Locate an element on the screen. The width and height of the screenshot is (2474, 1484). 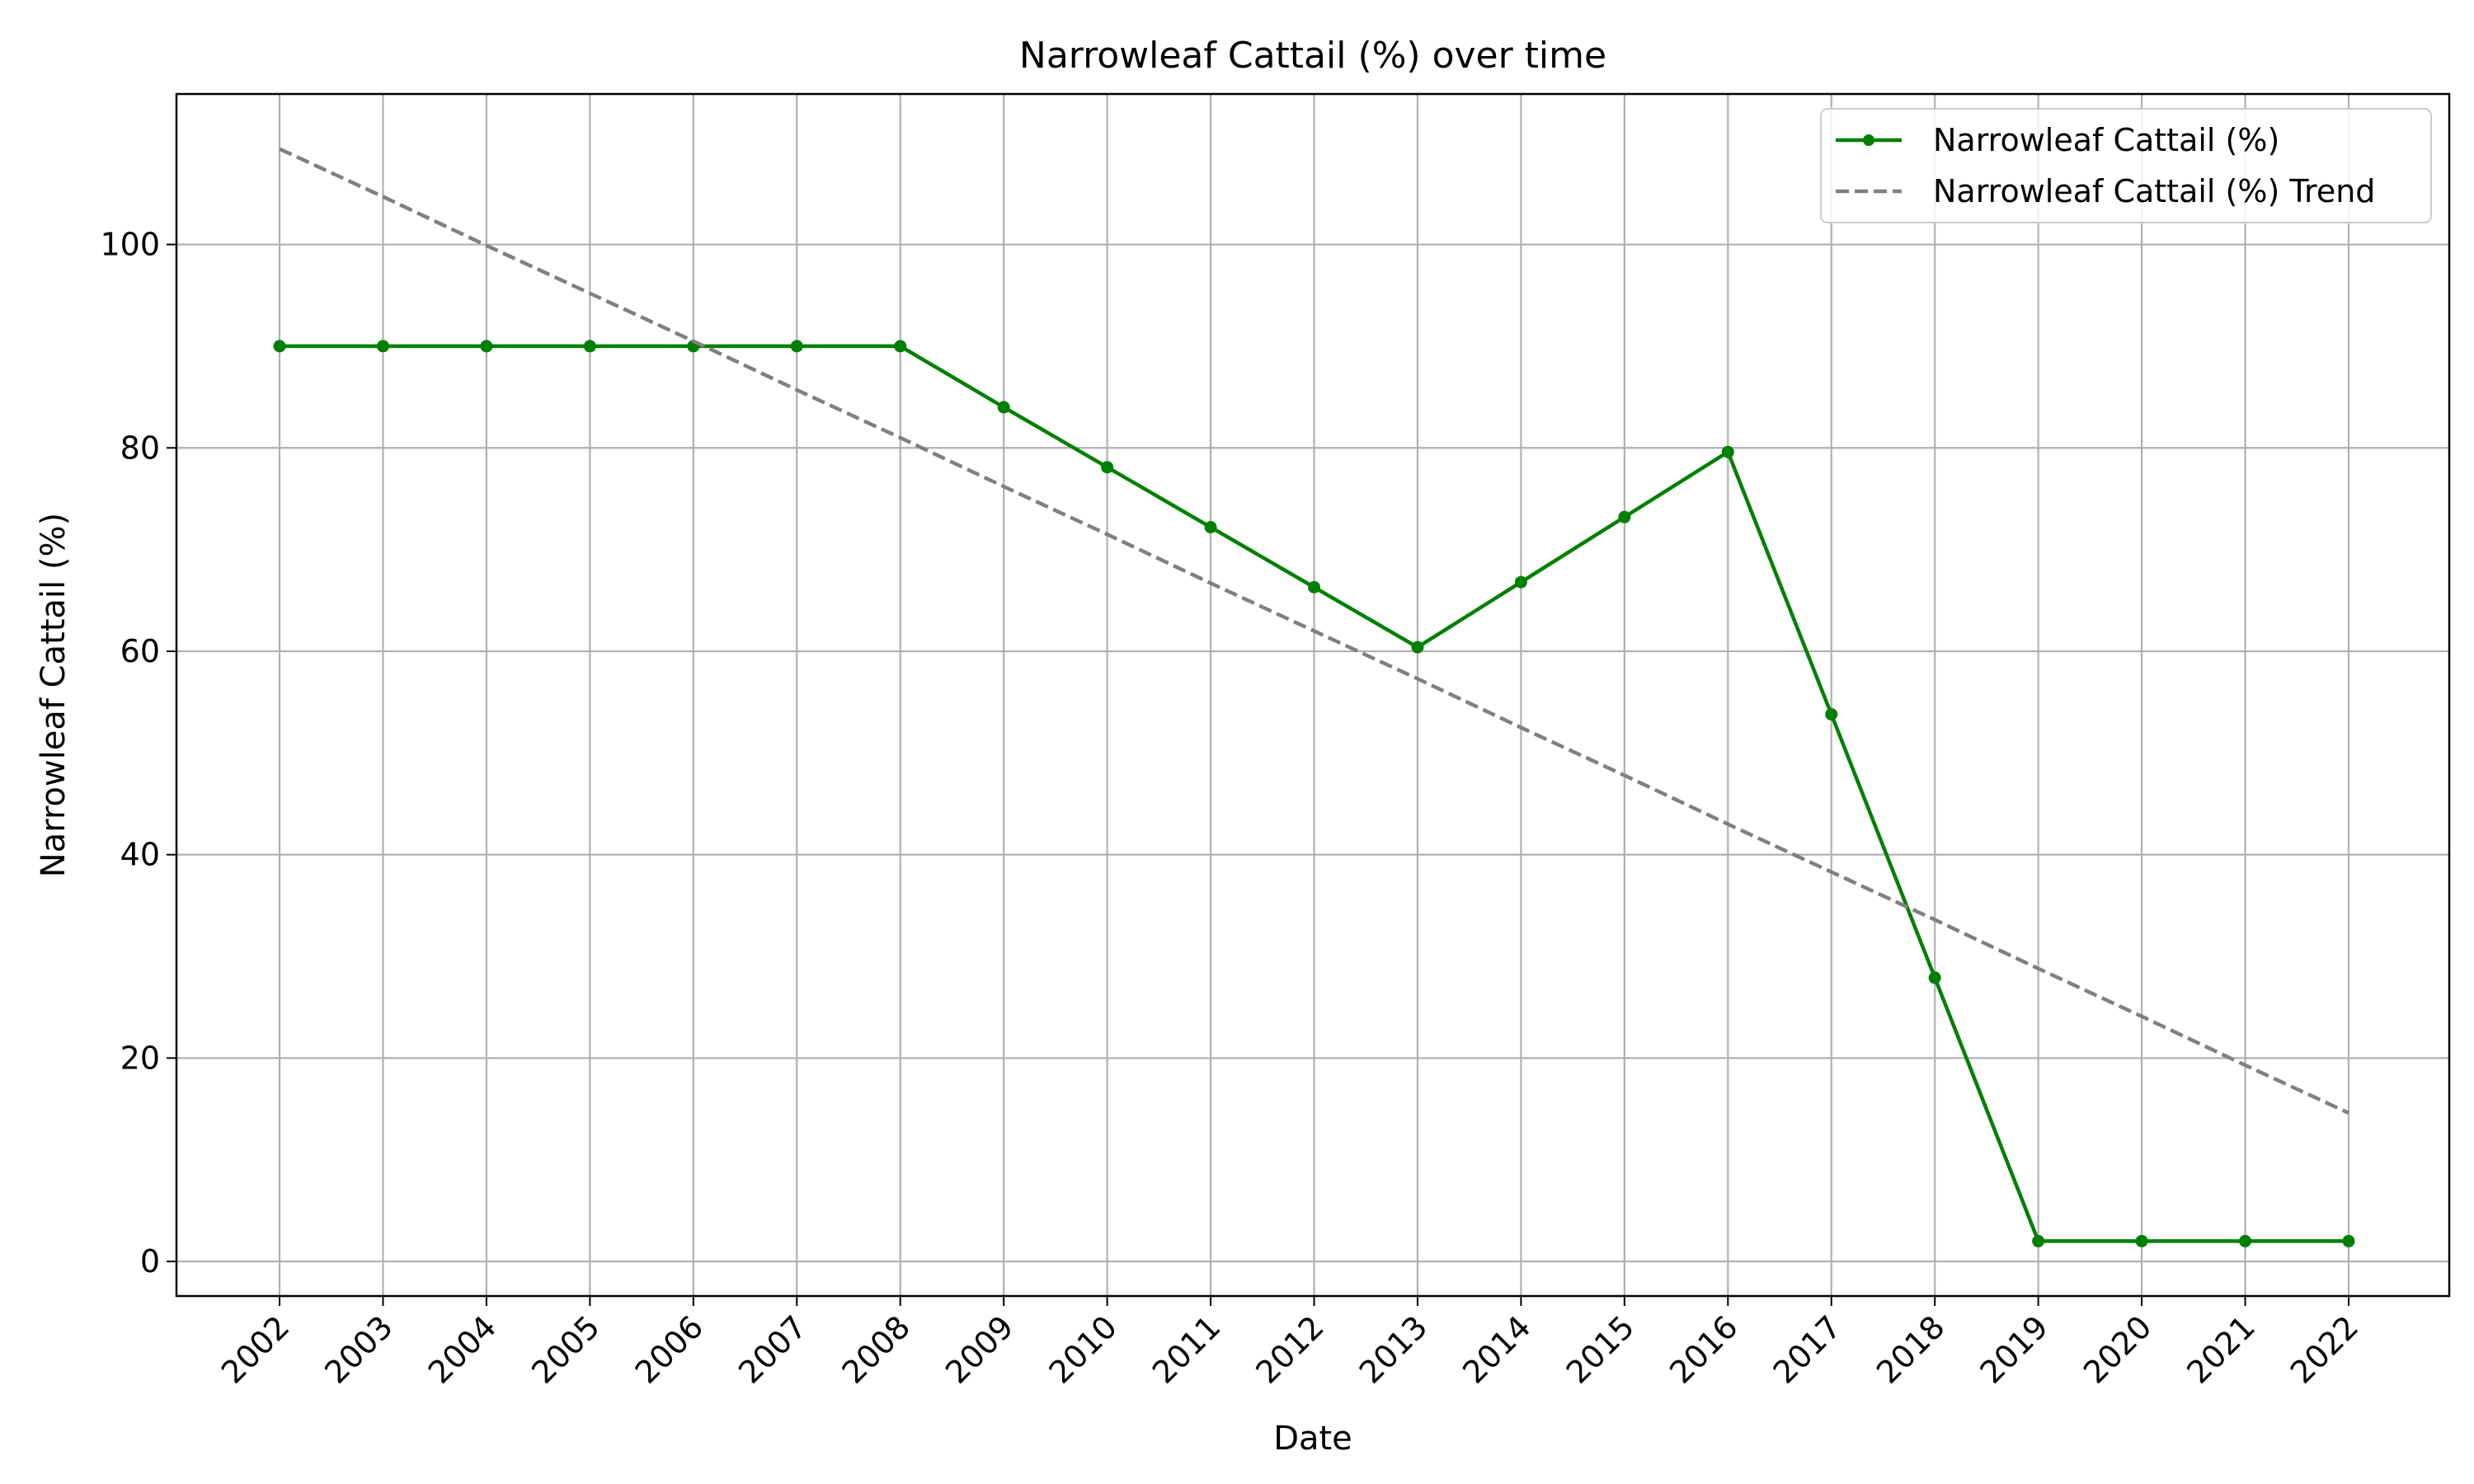
y-tick-label: 40 is located at coordinates (140, 855).